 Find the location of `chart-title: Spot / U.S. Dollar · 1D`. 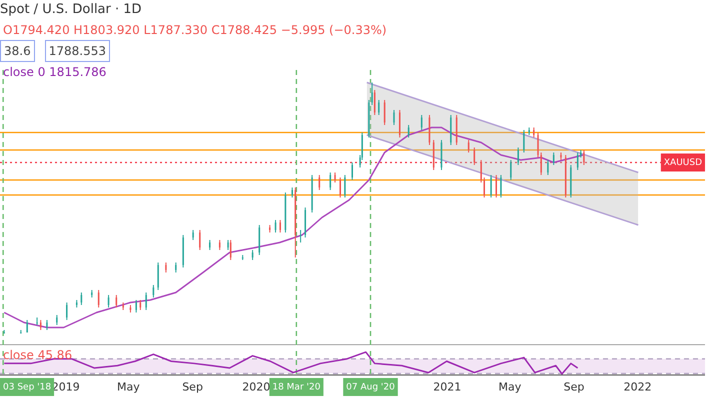

chart-title: Spot / U.S. Dollar · 1D is located at coordinates (71, 10).